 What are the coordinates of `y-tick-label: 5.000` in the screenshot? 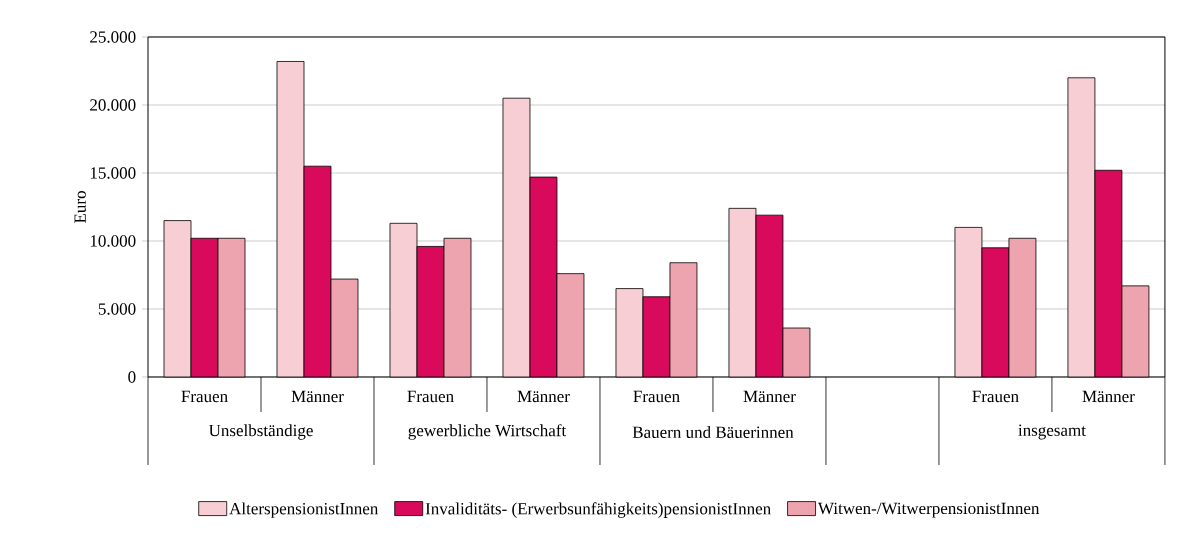 It's located at (117, 309).